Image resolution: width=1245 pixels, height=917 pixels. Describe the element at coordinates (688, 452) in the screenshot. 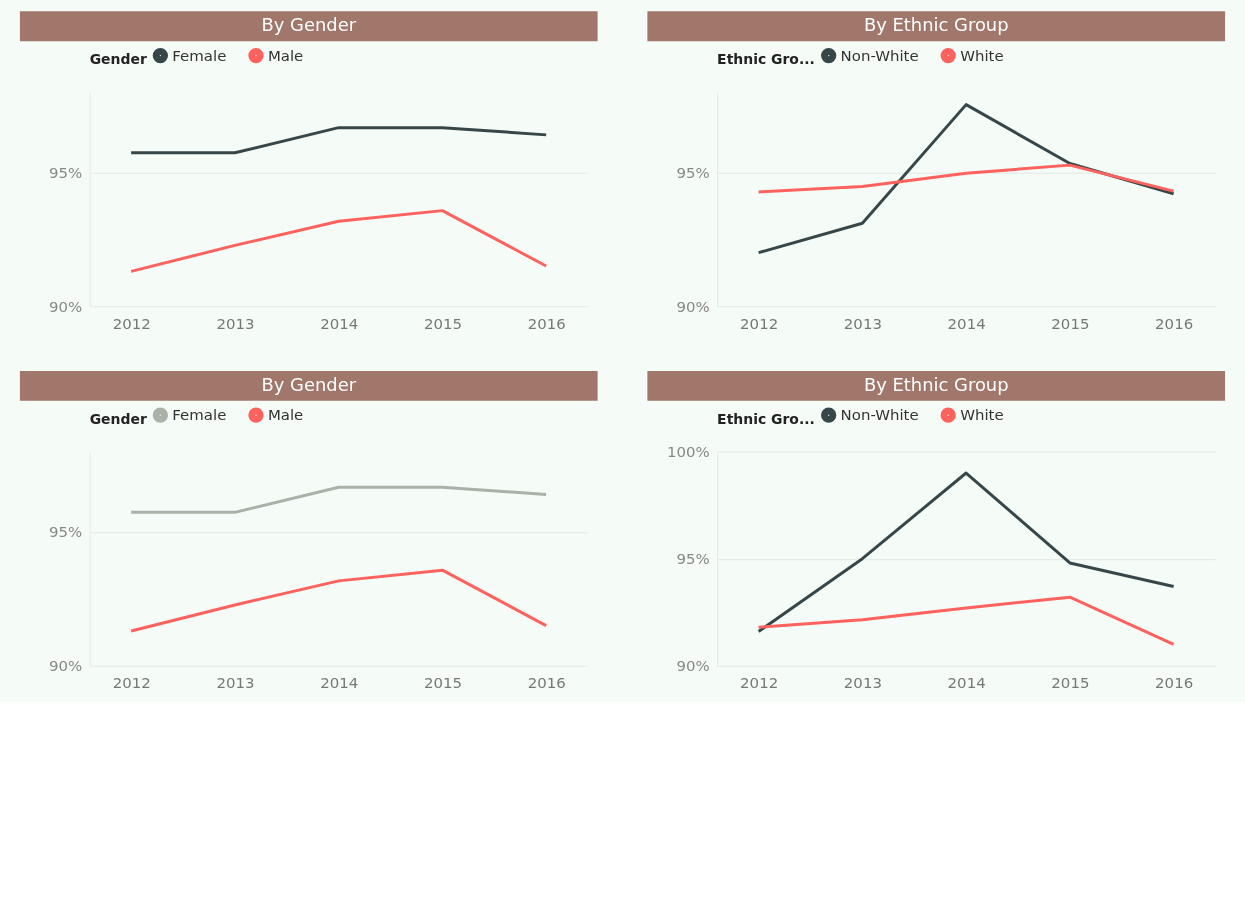

I see `y-tick-label: 100%` at that location.